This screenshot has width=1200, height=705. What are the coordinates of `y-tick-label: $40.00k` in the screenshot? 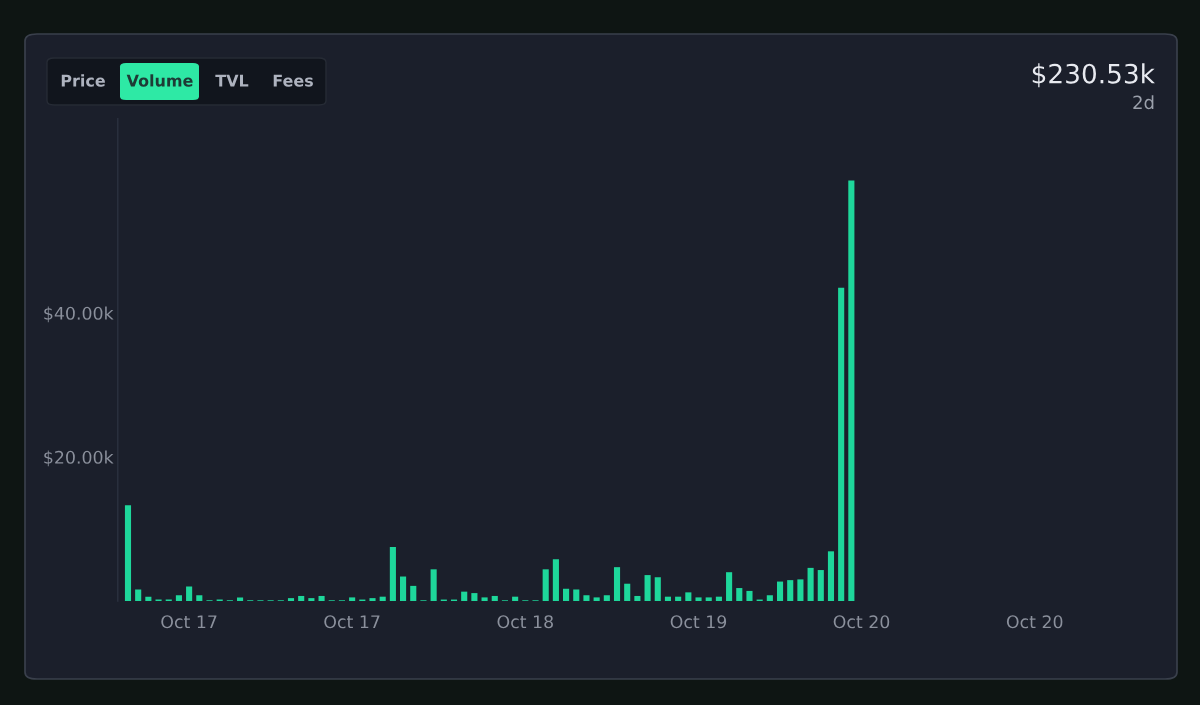 It's located at (79, 314).